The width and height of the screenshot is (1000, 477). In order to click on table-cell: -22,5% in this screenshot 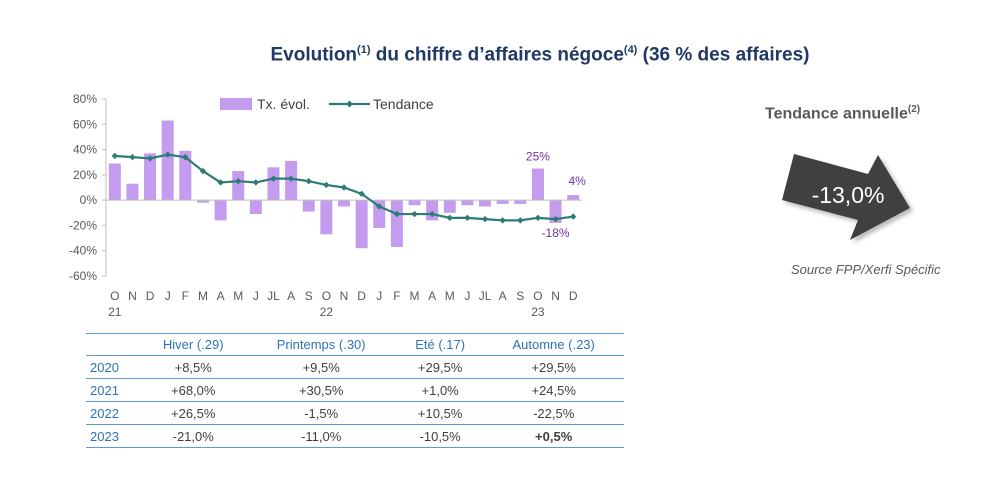, I will do `click(553, 413)`.